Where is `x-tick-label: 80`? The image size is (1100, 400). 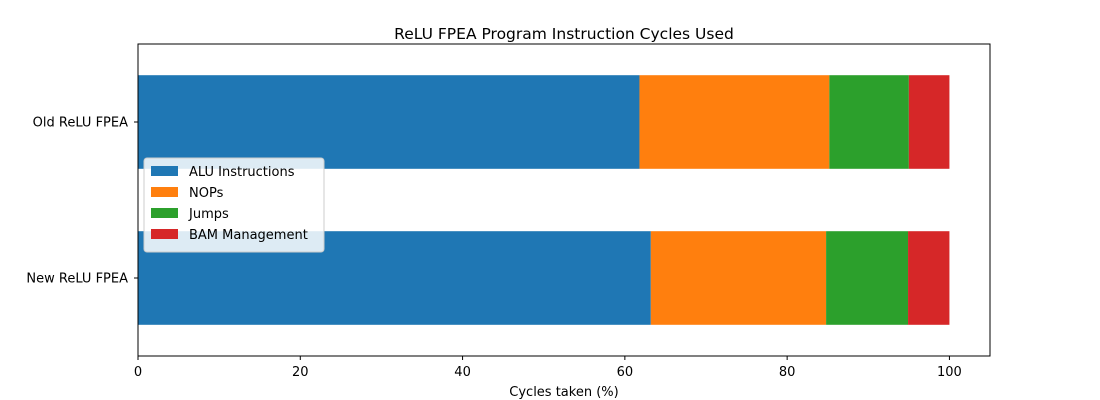
x-tick-label: 80 is located at coordinates (787, 372).